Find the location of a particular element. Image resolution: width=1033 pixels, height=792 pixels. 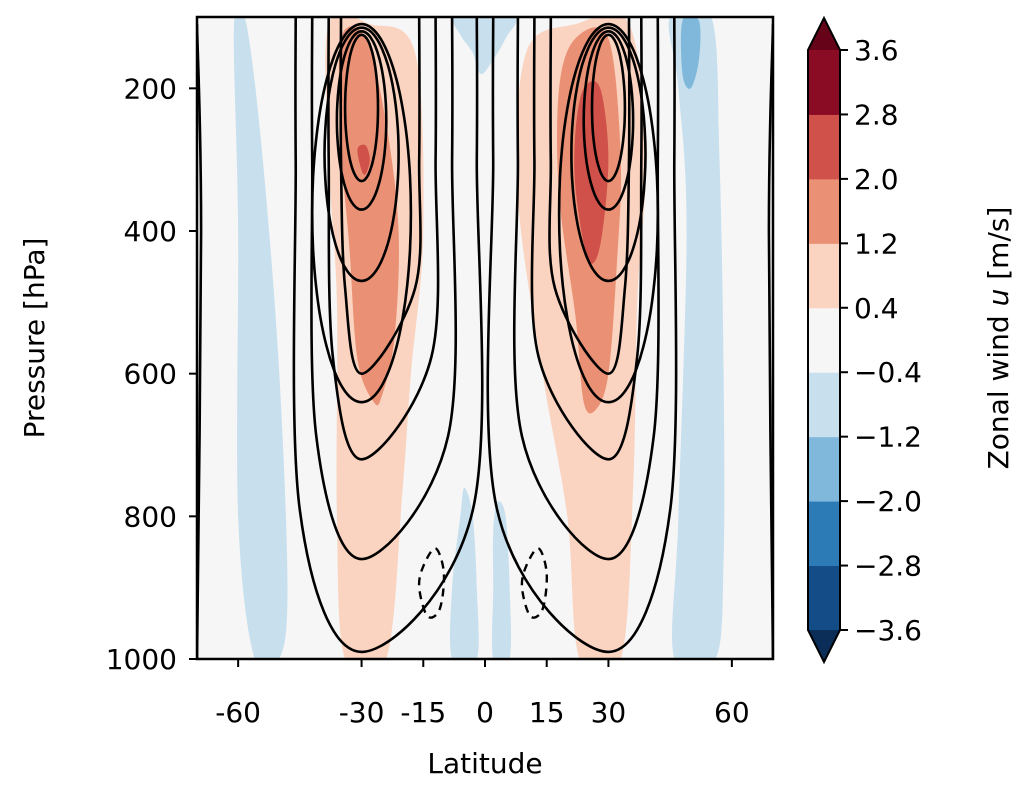

y-tick-label: 600 is located at coordinates (150, 374).